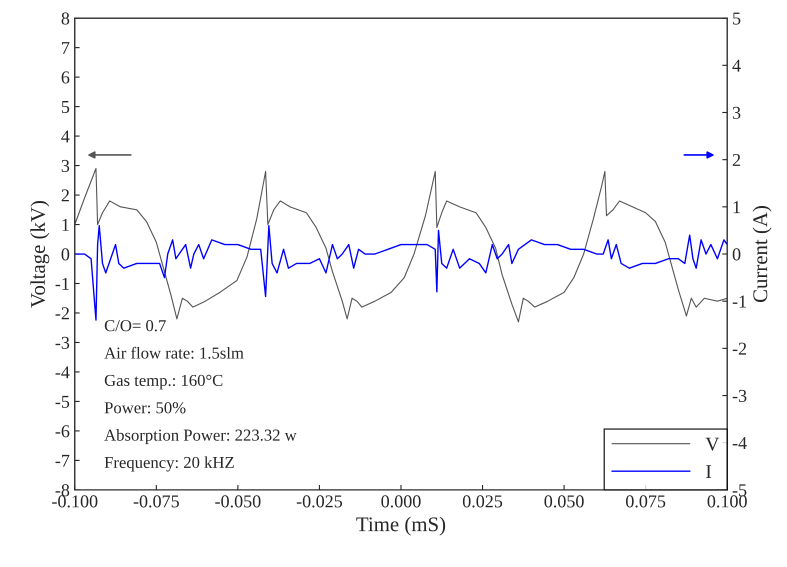  What do you see at coordinates (739, 396) in the screenshot?
I see `y2-tick-label: -3` at bounding box center [739, 396].